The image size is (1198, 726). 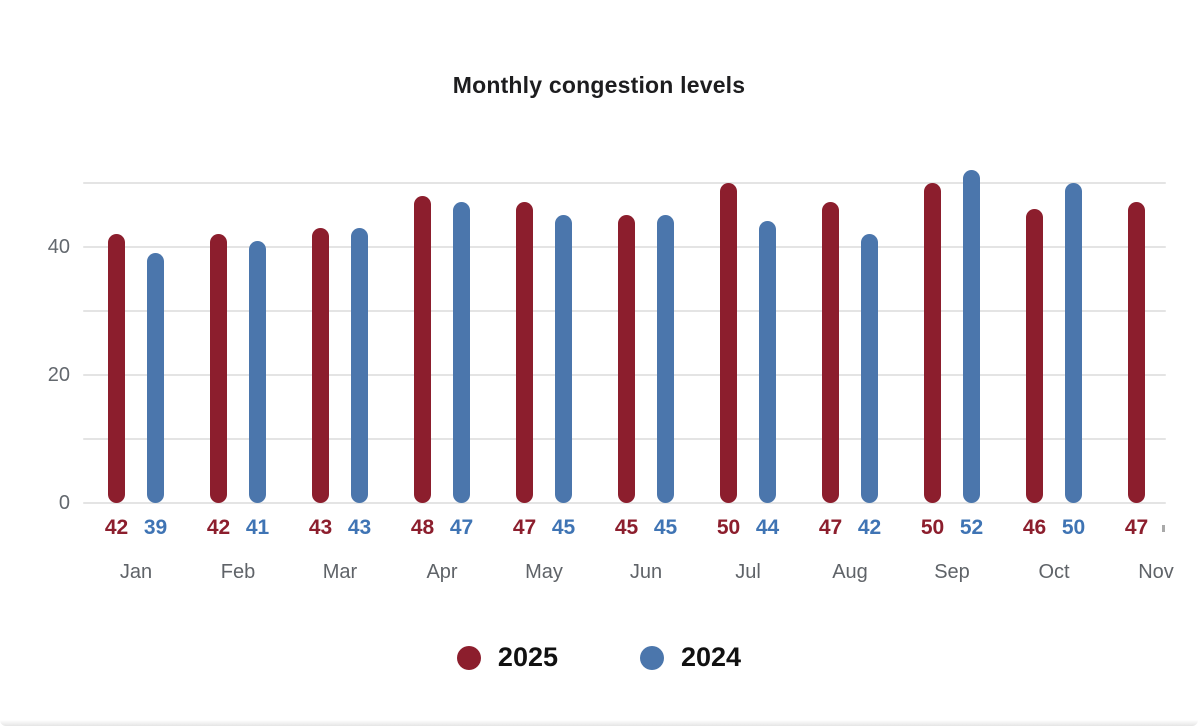 I want to click on x-axis-label-oct: Oct, so click(x=1054, y=572).